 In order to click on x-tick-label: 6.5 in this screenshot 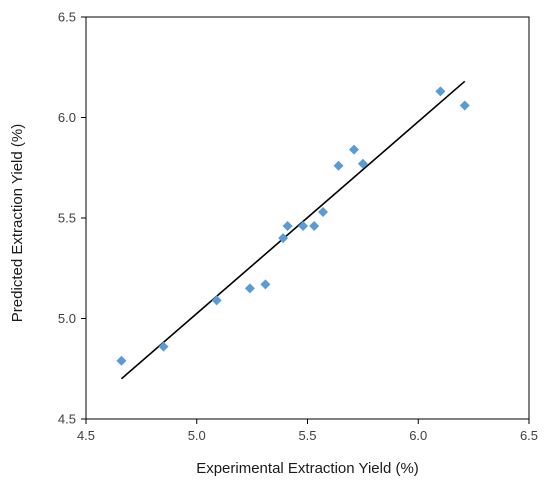, I will do `click(529, 435)`.